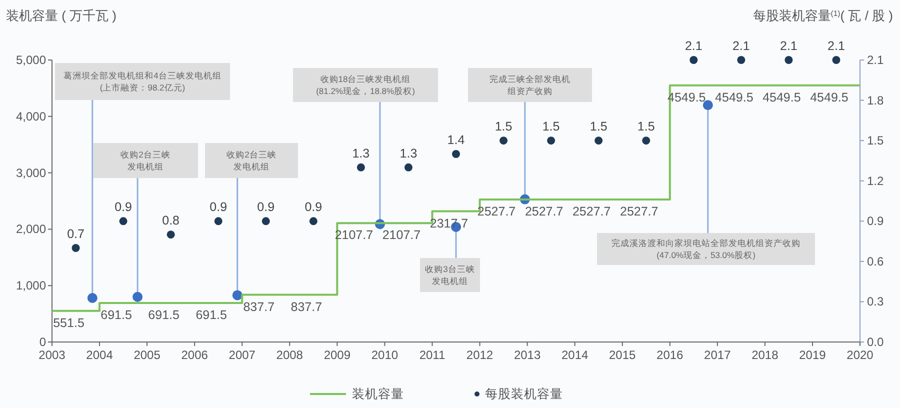 This screenshot has width=900, height=408. What do you see at coordinates (31, 229) in the screenshot?
I see `y-tick-label: 2,000` at bounding box center [31, 229].